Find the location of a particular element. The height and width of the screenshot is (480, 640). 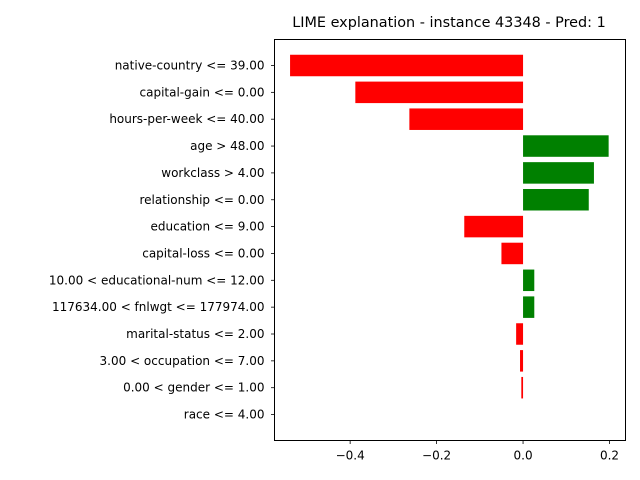

y-tick-label: 10.00 < educational-num <= 12.00 is located at coordinates (157, 280).